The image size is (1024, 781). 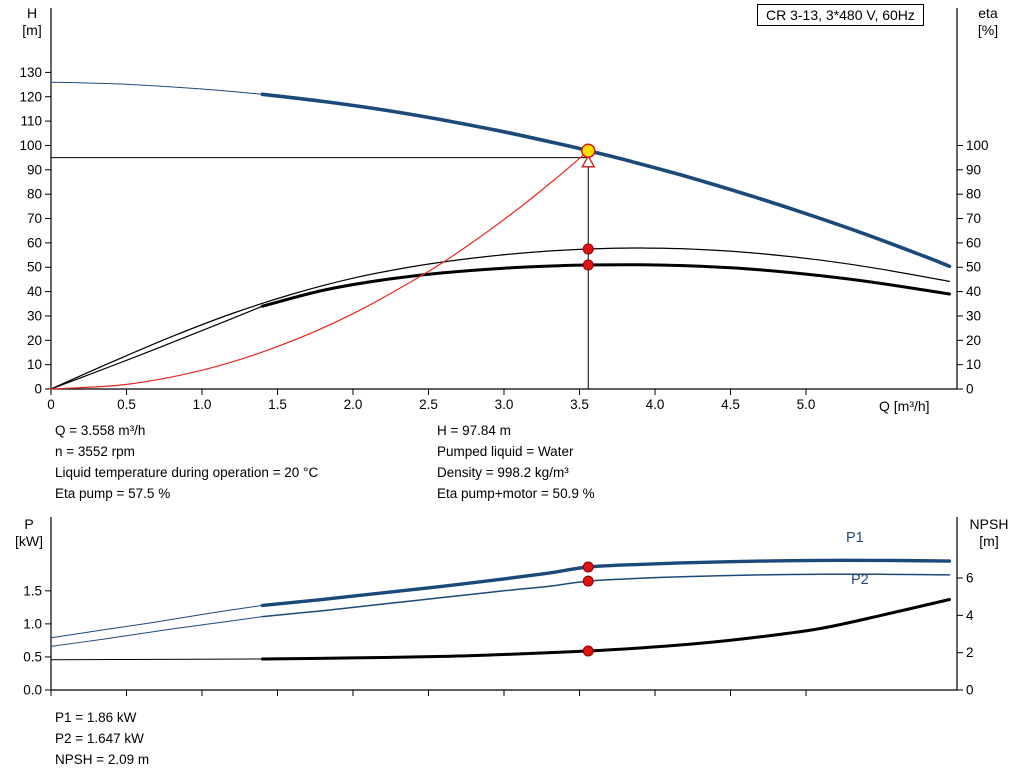 I want to click on p2-curve-extension, so click(x=156, y=631).